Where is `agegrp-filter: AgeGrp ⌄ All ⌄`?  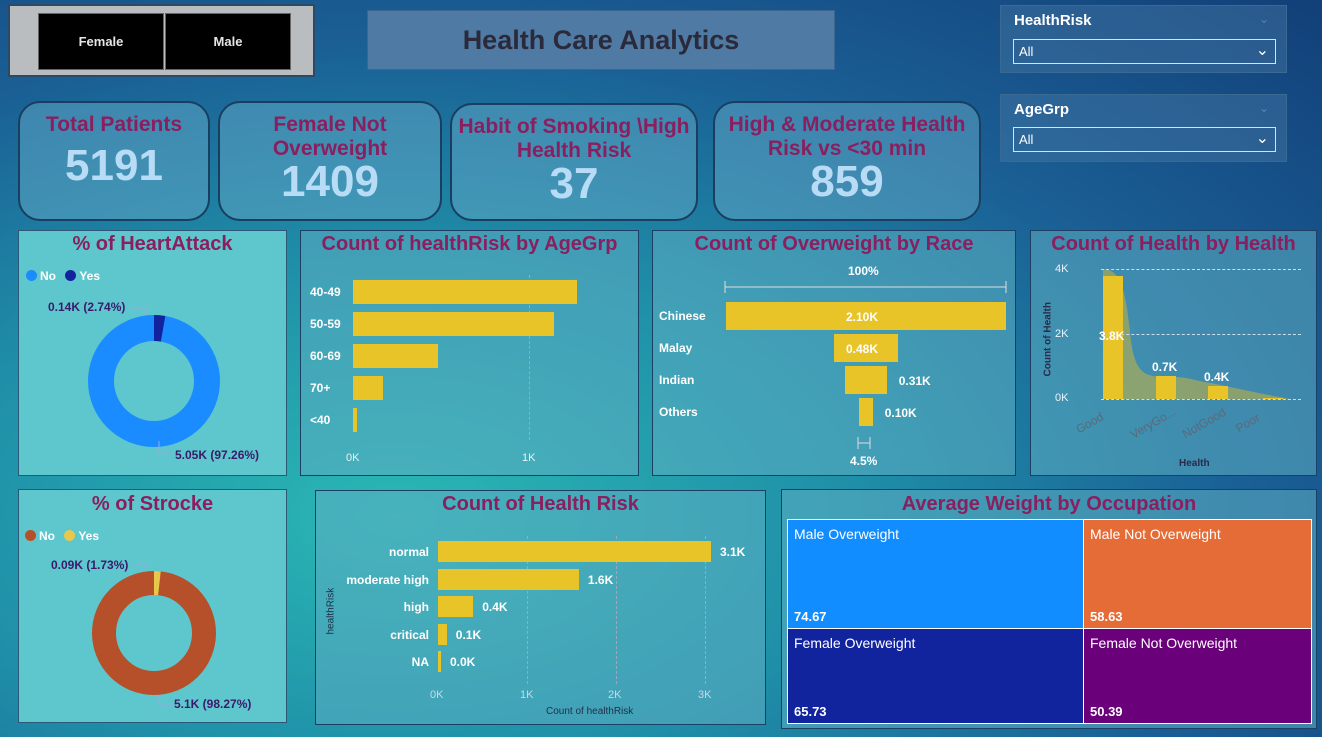 agegrp-filter: AgeGrp ⌄ All ⌄ is located at coordinates (1143, 128).